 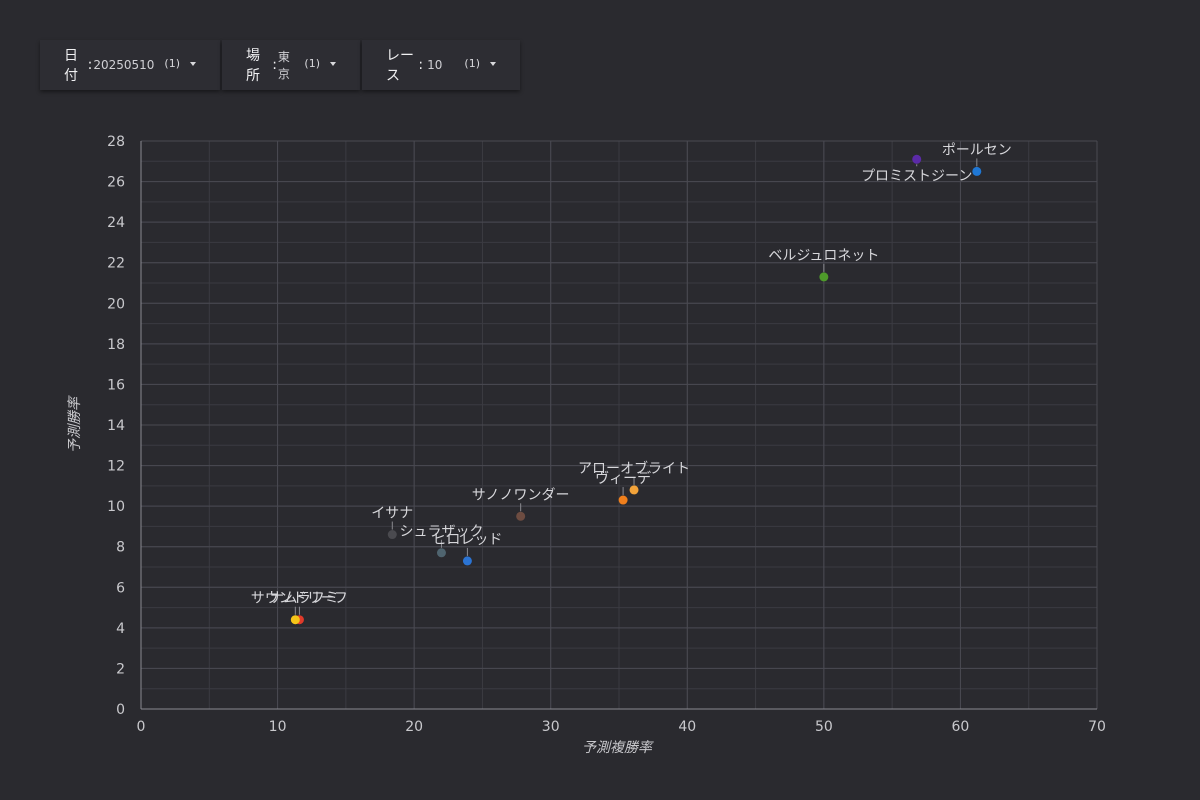 I want to click on date-filter: 日付 : 20250510 (1), so click(x=130, y=65).